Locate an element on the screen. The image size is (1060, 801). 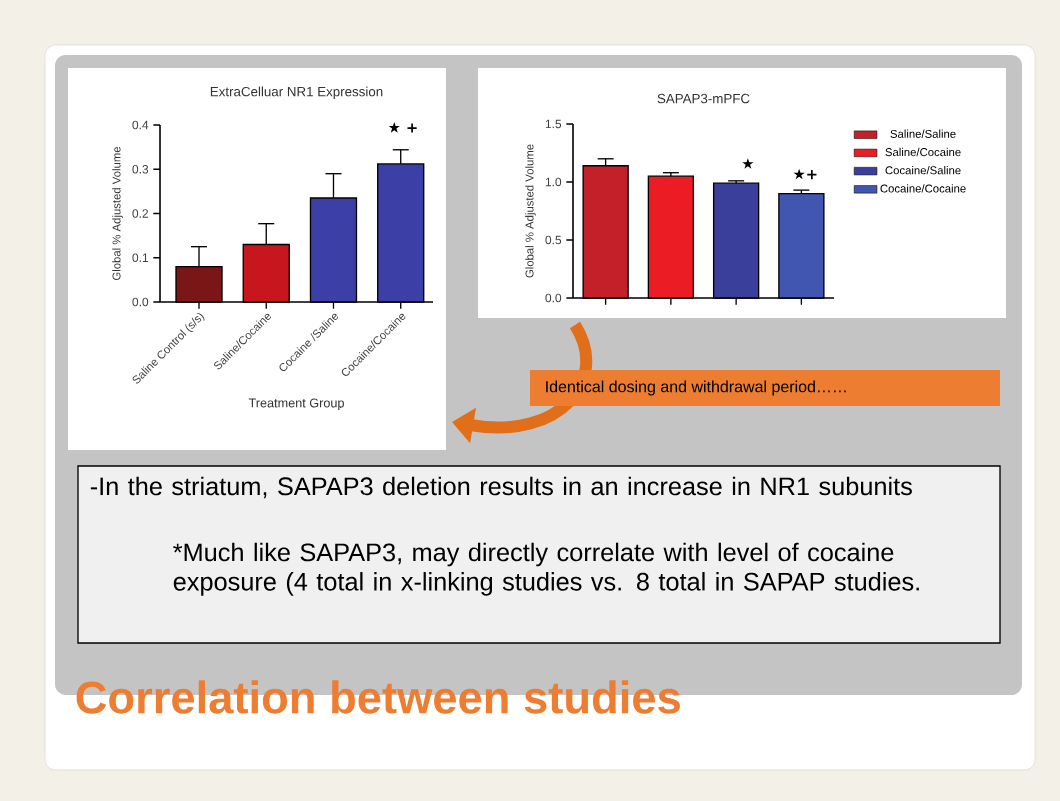
annotation: ★+ is located at coordinates (805, 174).